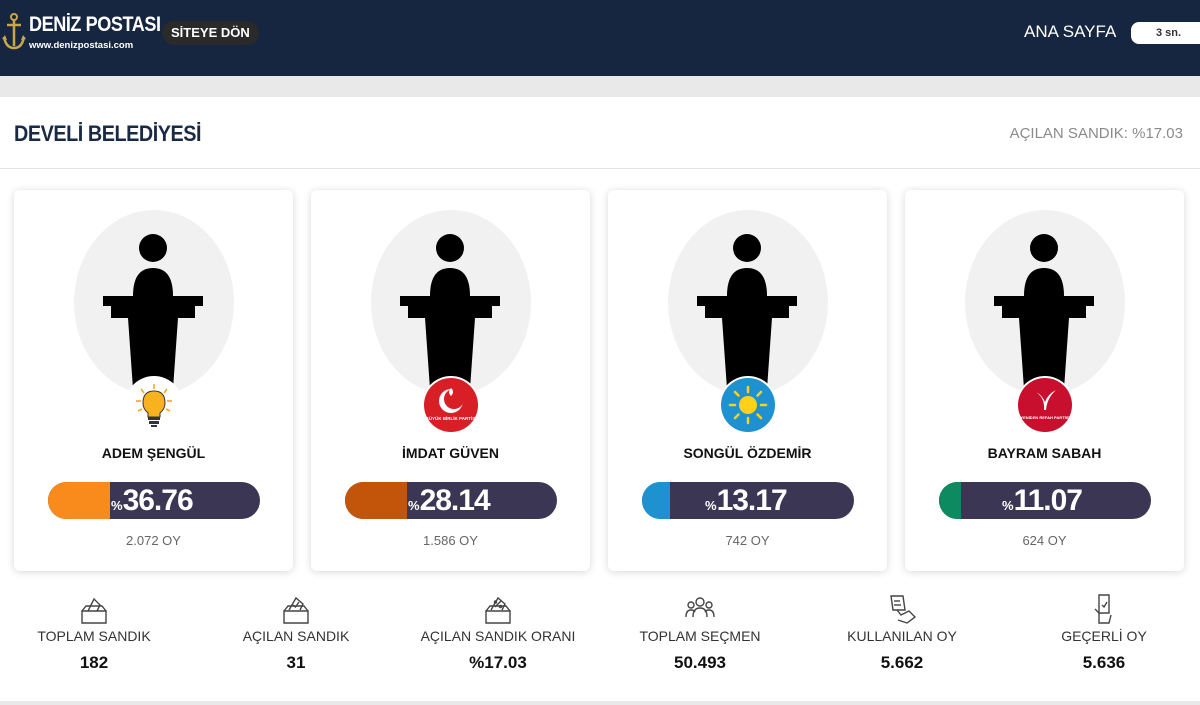 The height and width of the screenshot is (705, 1200). I want to click on vote-percent: %28.14, so click(449, 500).